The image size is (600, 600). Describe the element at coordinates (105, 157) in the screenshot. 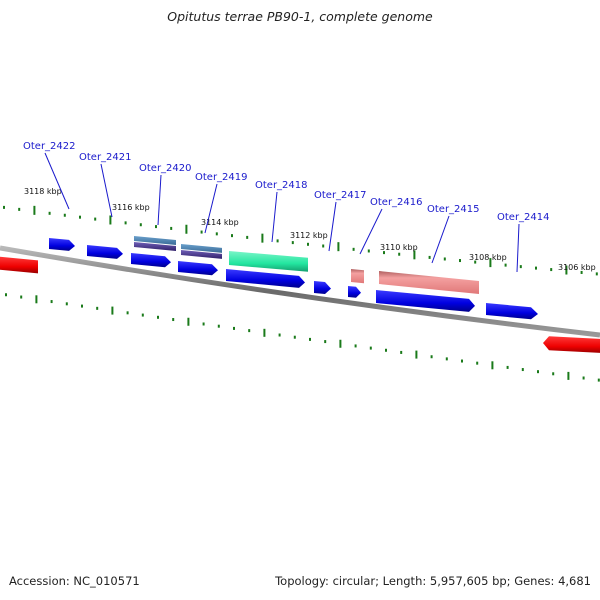

I see `gene-label: Oter_2421` at that location.